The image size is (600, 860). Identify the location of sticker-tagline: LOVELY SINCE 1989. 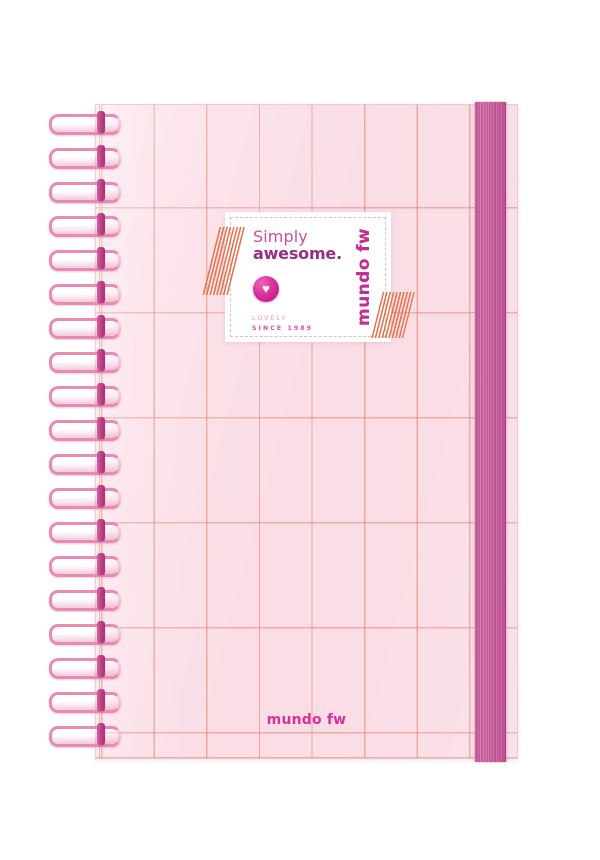
(282, 325).